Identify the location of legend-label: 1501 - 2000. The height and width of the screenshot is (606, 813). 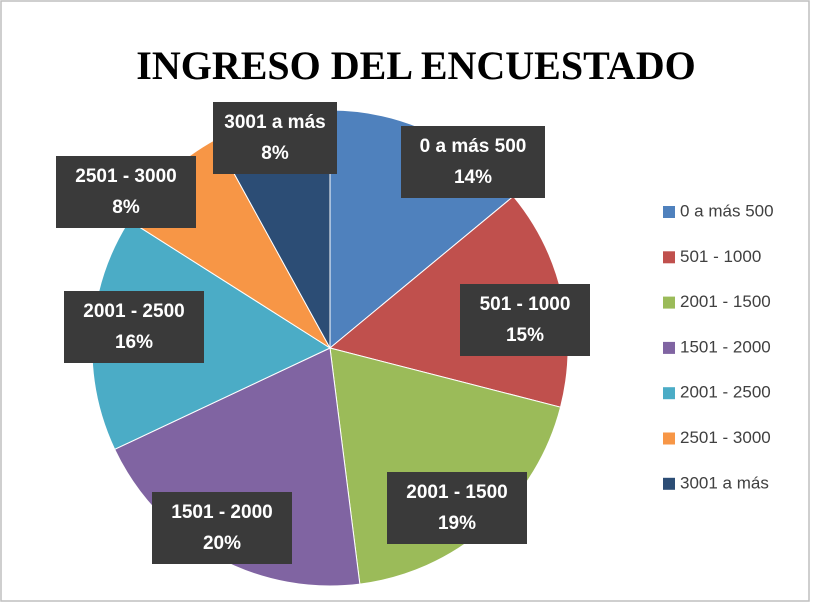
(725, 346).